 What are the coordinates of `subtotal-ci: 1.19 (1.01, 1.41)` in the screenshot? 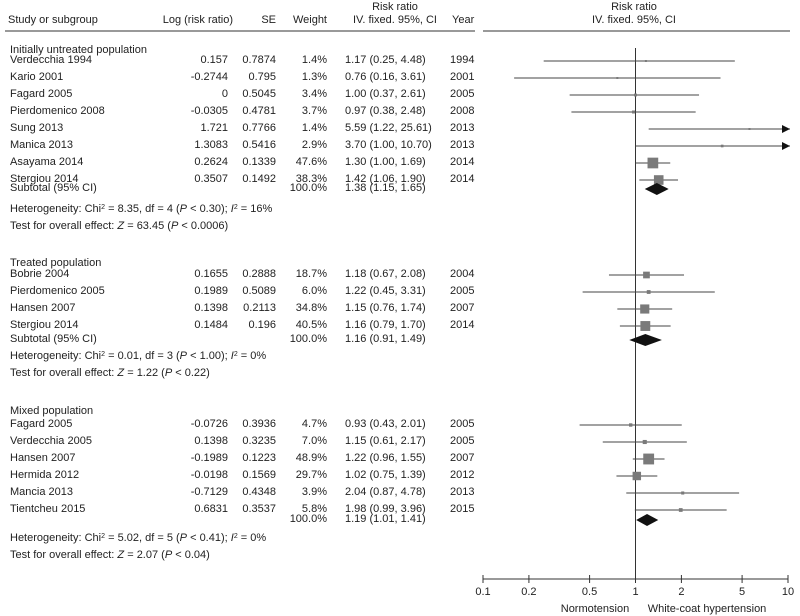 It's located at (385, 519).